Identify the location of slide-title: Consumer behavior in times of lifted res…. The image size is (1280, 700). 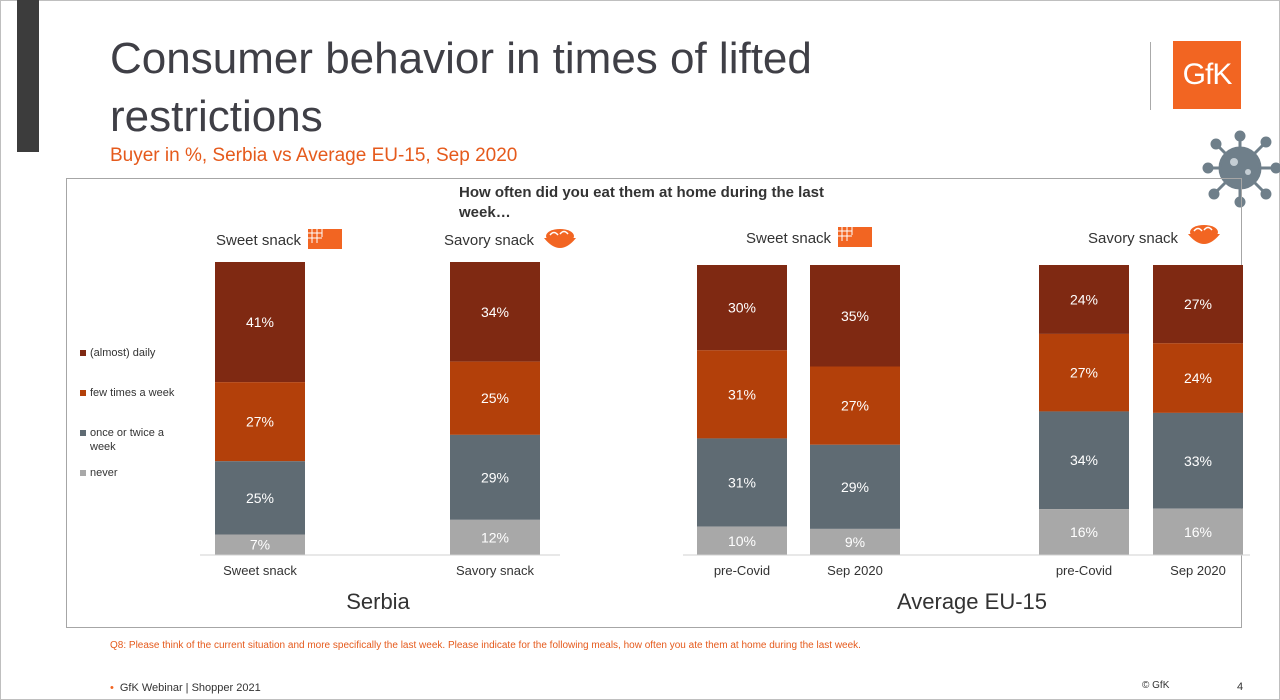
(461, 87).